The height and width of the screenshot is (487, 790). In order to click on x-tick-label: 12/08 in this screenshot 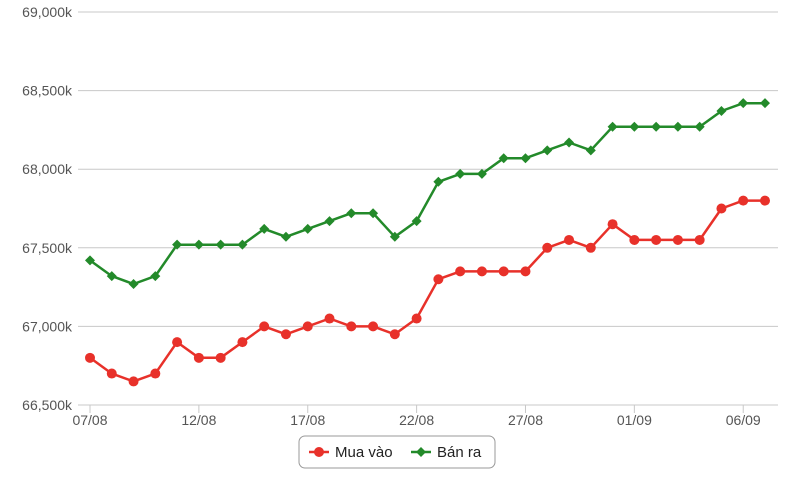, I will do `click(198, 420)`.